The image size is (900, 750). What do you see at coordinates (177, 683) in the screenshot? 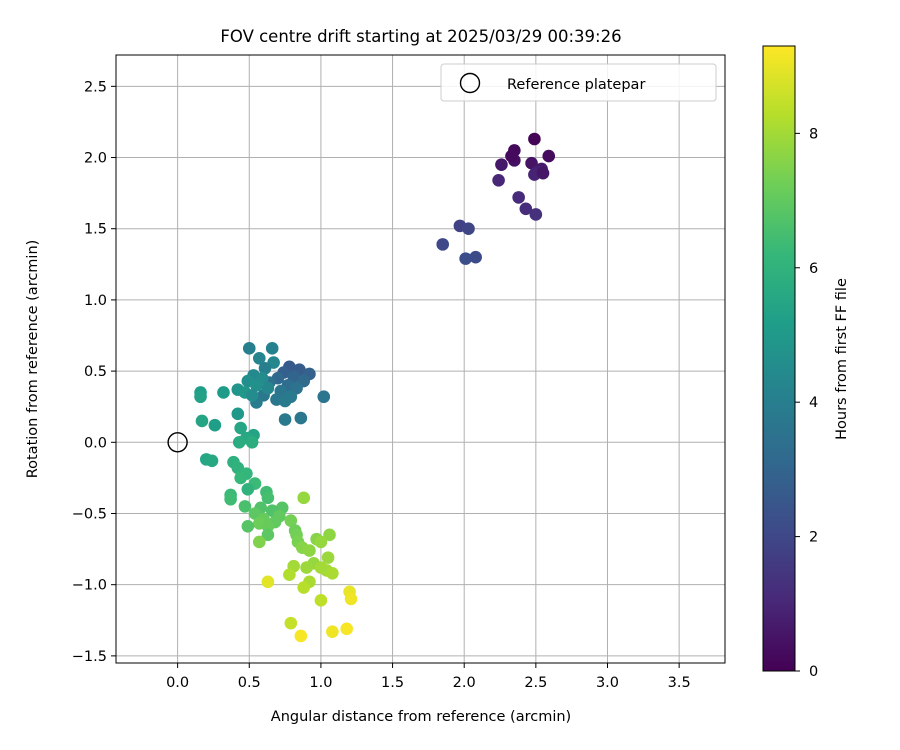
I see `x-tick-label: 0.0` at bounding box center [177, 683].